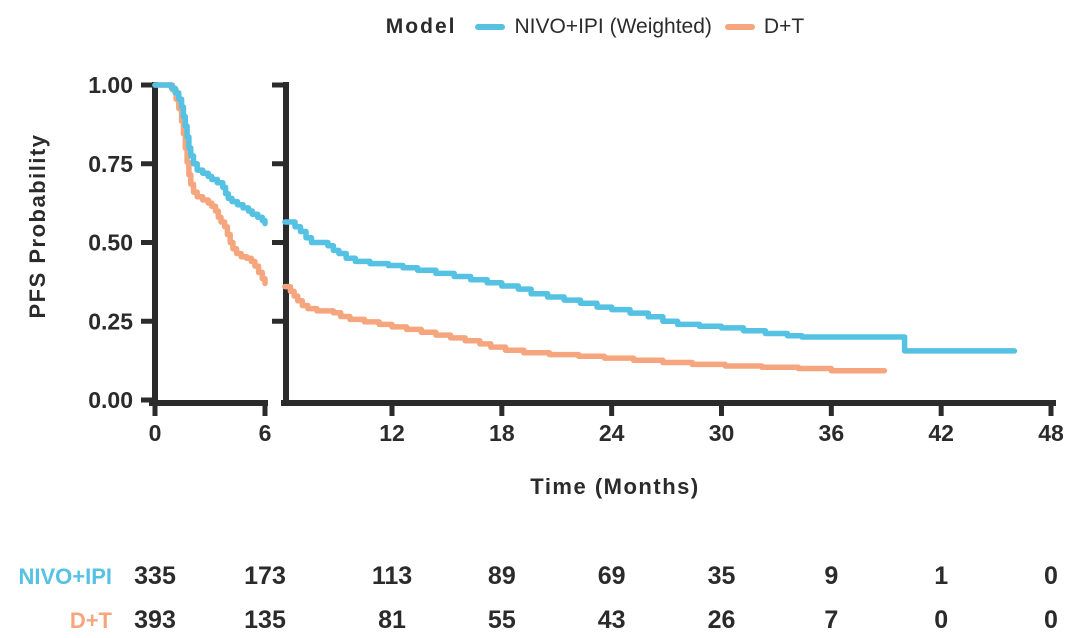  What do you see at coordinates (941, 433) in the screenshot?
I see `x-tick-label: 42` at bounding box center [941, 433].